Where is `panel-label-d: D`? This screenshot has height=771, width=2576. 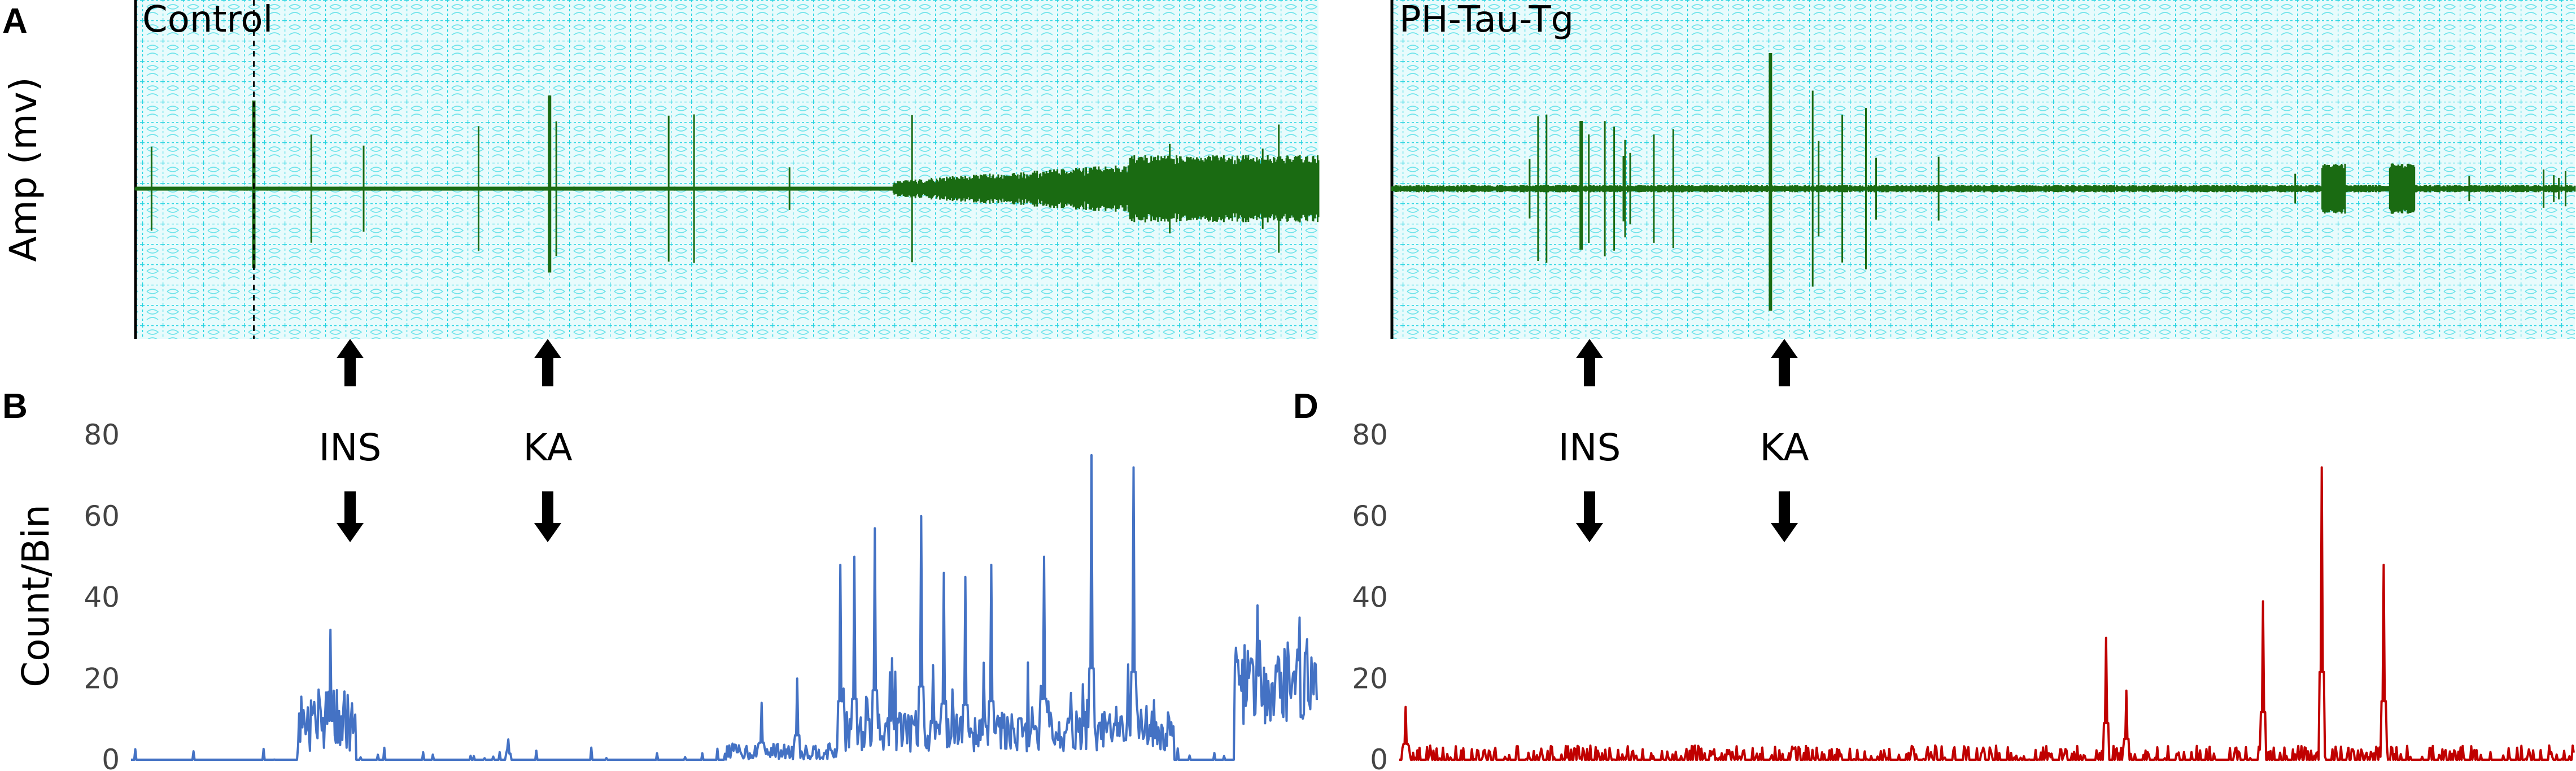
panel-label-d: D is located at coordinates (1305, 406).